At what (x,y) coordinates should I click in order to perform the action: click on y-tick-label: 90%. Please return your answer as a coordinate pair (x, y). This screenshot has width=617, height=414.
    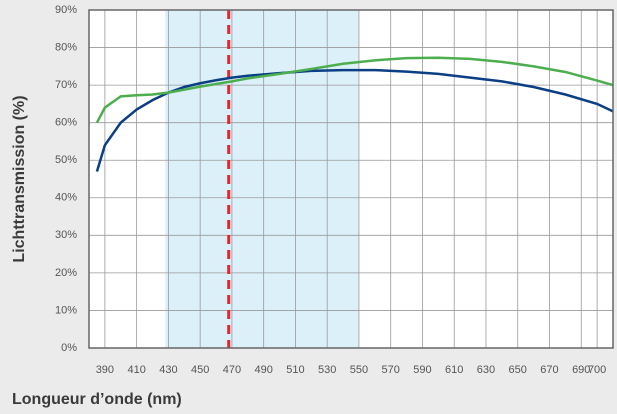
    Looking at the image, I should click on (66, 10).